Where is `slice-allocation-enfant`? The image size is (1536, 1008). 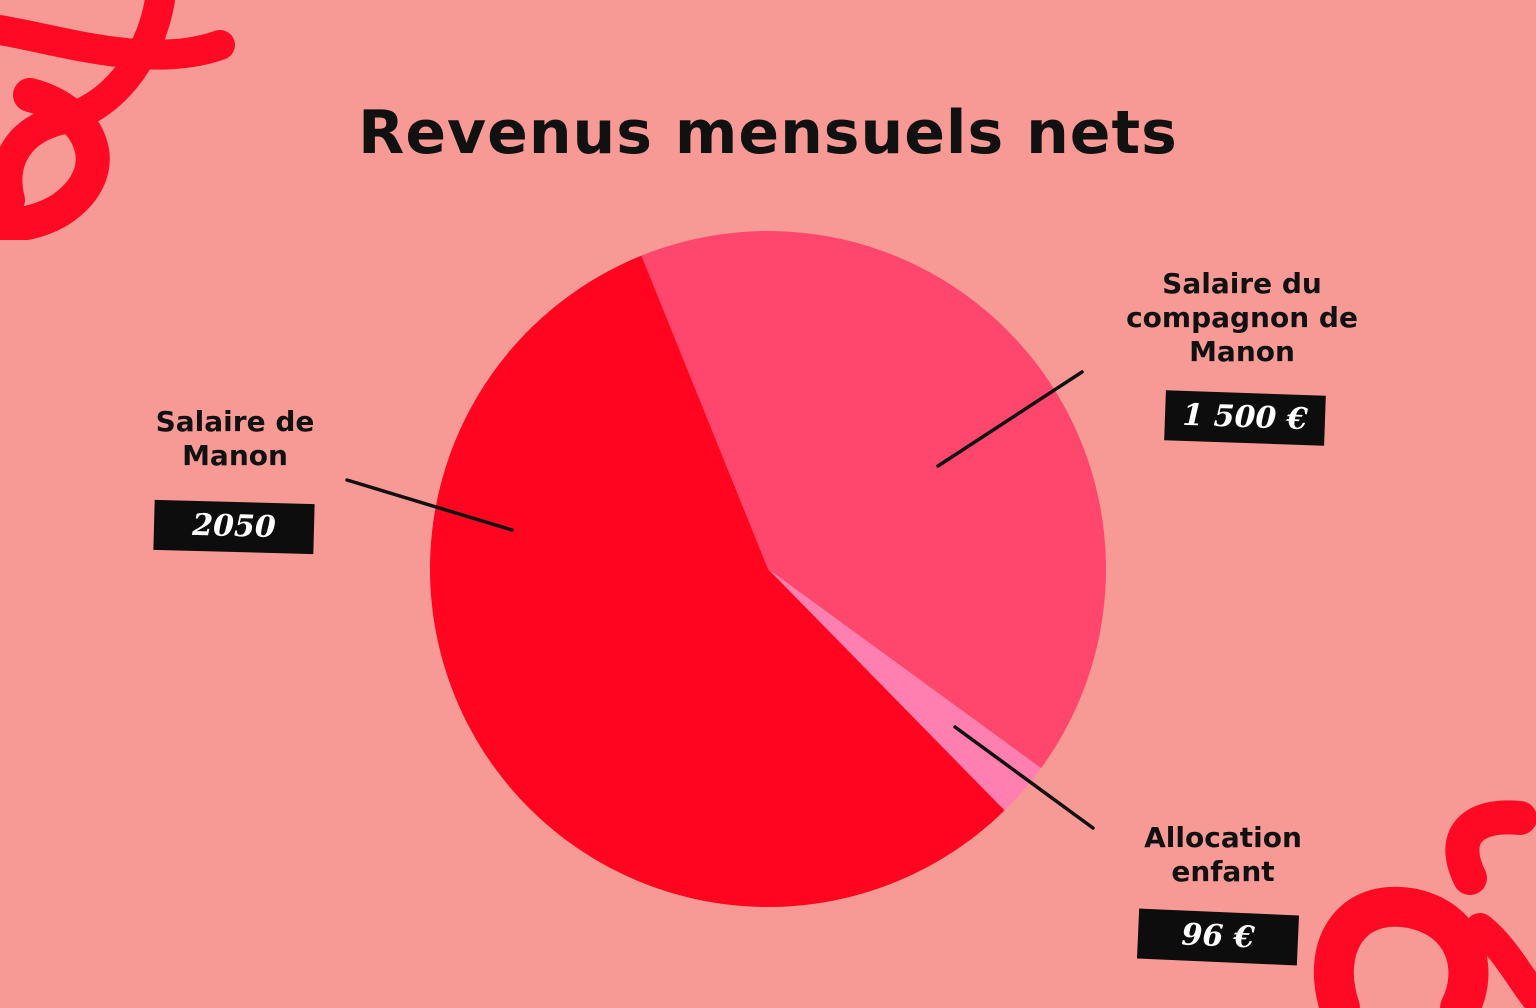 slice-allocation-enfant is located at coordinates (905, 690).